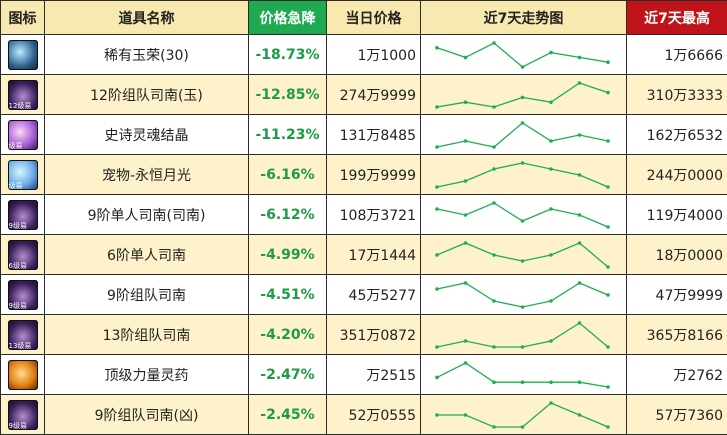  What do you see at coordinates (147, 375) in the screenshot?
I see `item-name: 顶级力量灵药` at bounding box center [147, 375].